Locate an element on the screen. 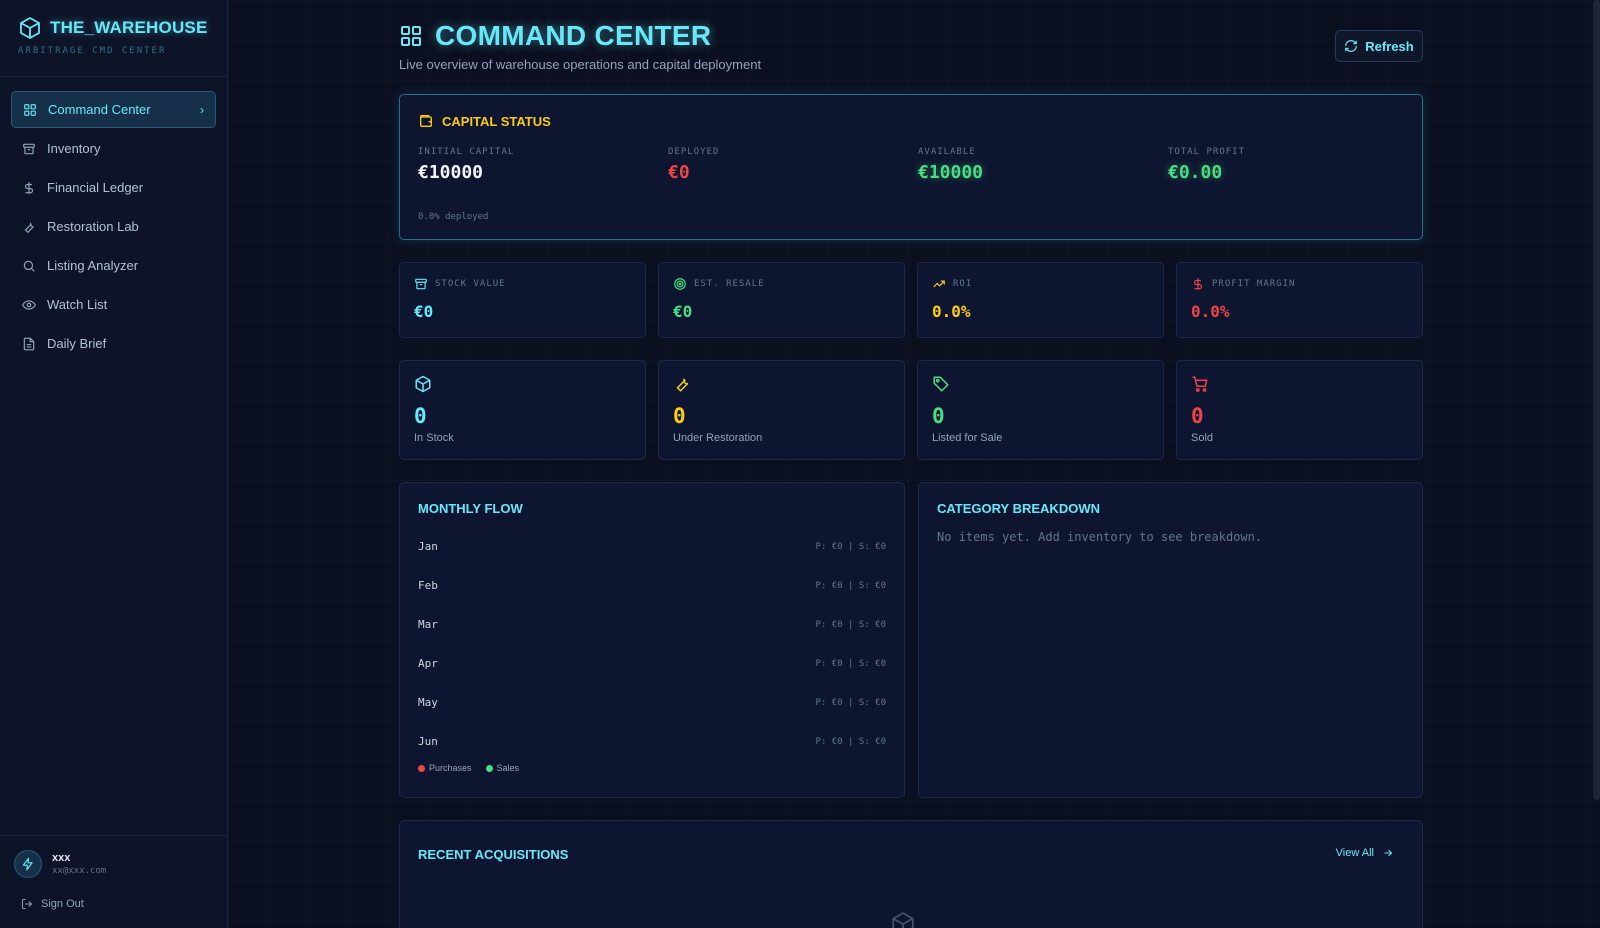  metric-label: EST. RESALE is located at coordinates (729, 284).